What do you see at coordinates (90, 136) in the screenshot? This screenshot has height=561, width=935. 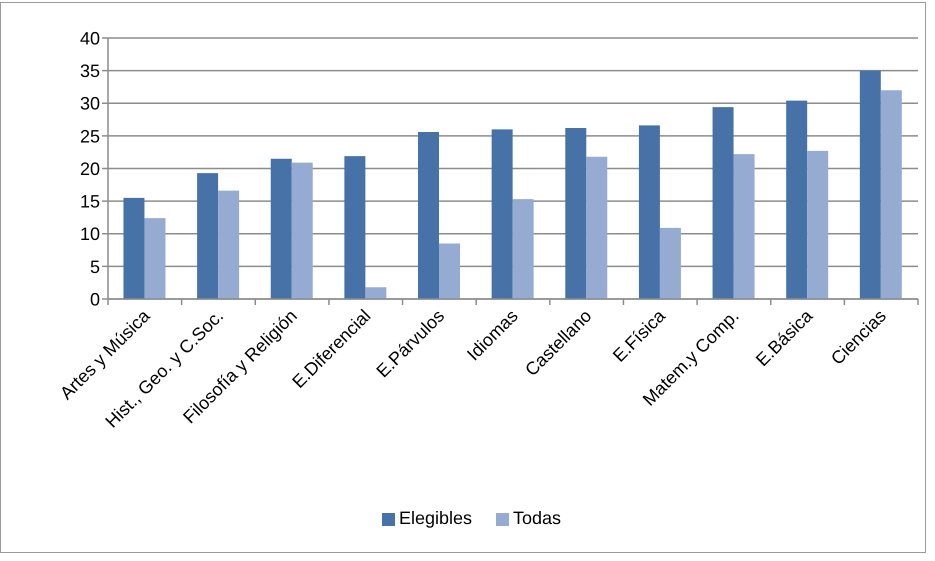 I see `y-tick-label: 25` at bounding box center [90, 136].